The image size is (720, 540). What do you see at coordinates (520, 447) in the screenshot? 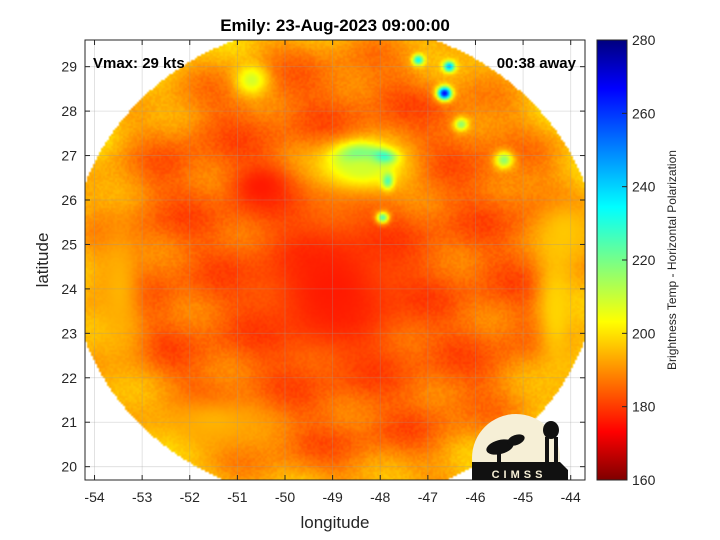
I see `cimss-logo: CIMSS` at bounding box center [520, 447].